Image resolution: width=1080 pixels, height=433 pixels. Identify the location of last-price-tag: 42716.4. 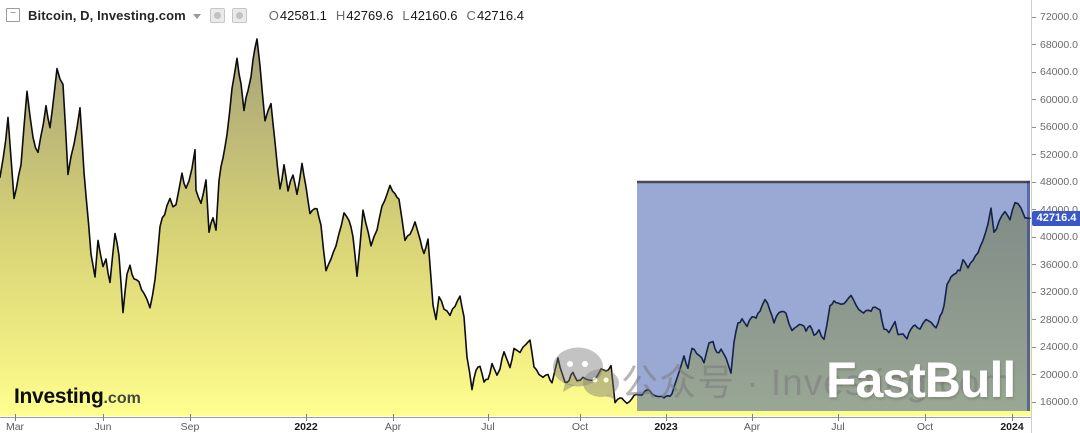
(1056, 218).